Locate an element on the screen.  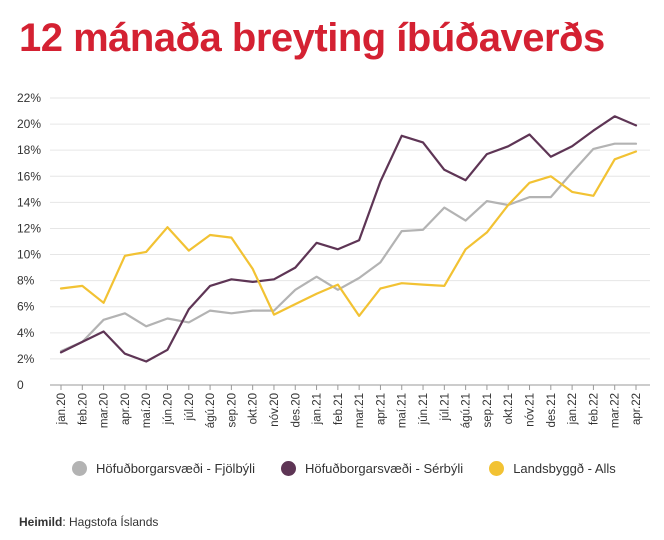
legend-label-fjolbyli: Höfuðborgarsvæði - Fjölbýli is located at coordinates (175, 468).